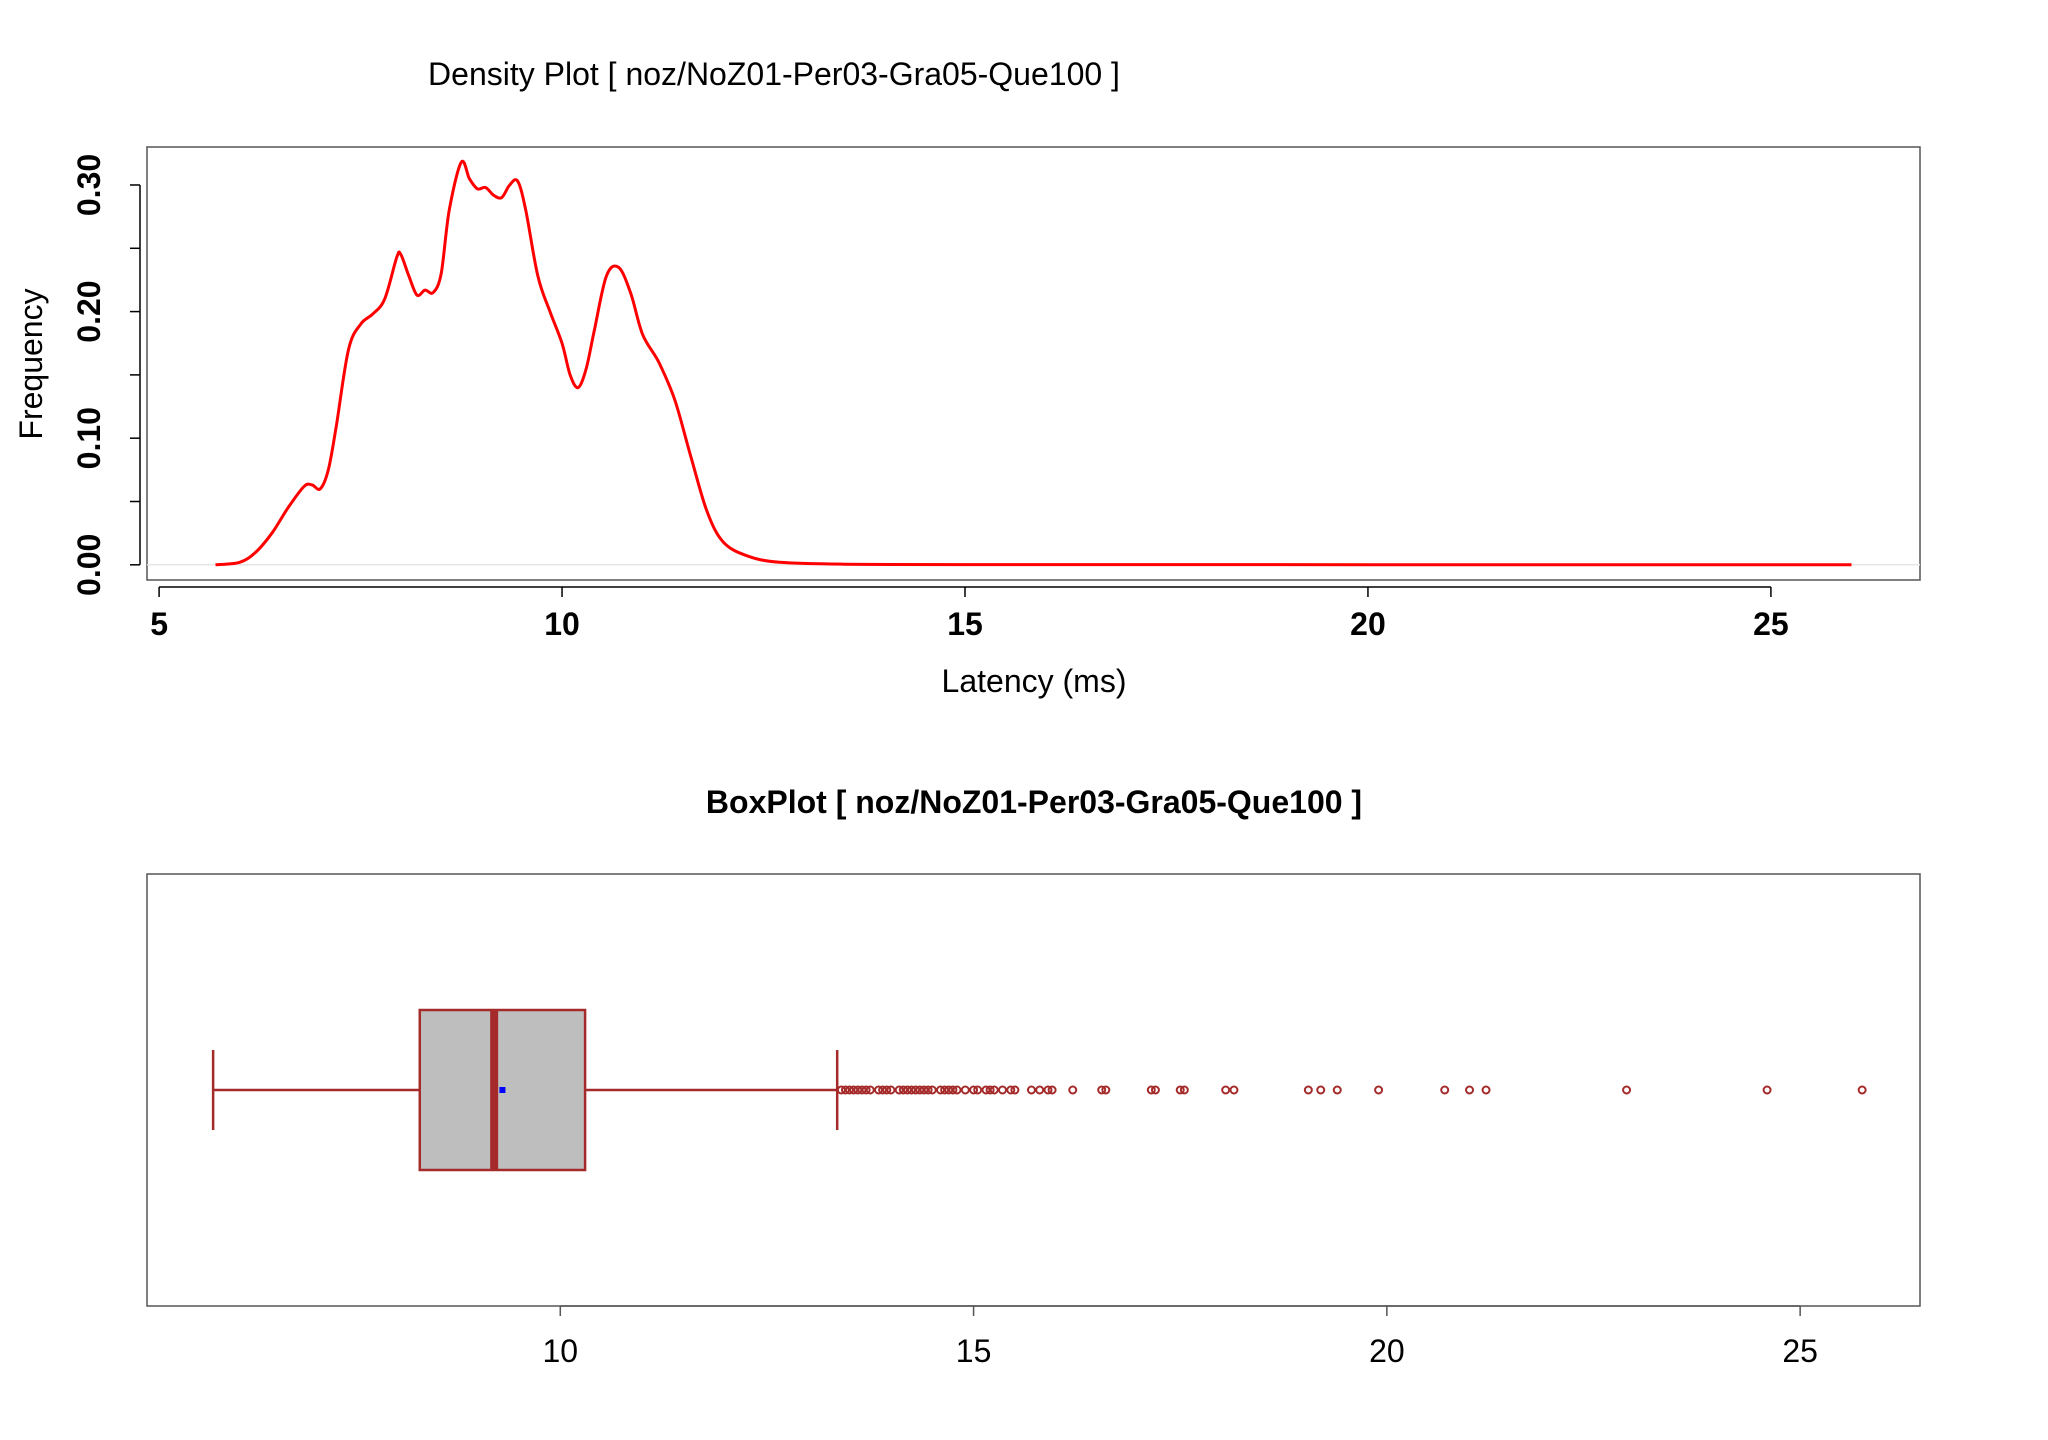  I want to click on y-tick-label: 0.10, so click(89, 438).